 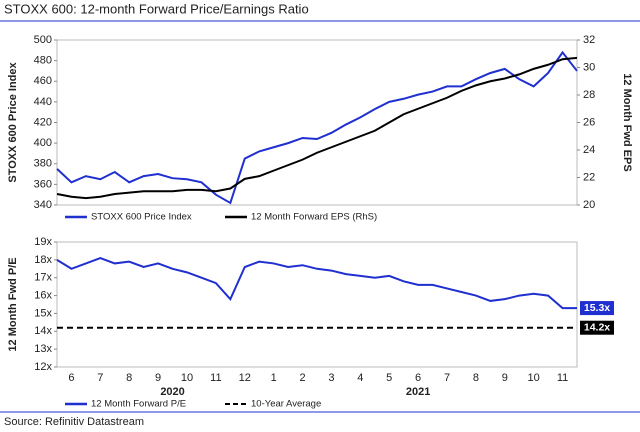 What do you see at coordinates (245, 378) in the screenshot?
I see `x-tick-label: 12` at bounding box center [245, 378].